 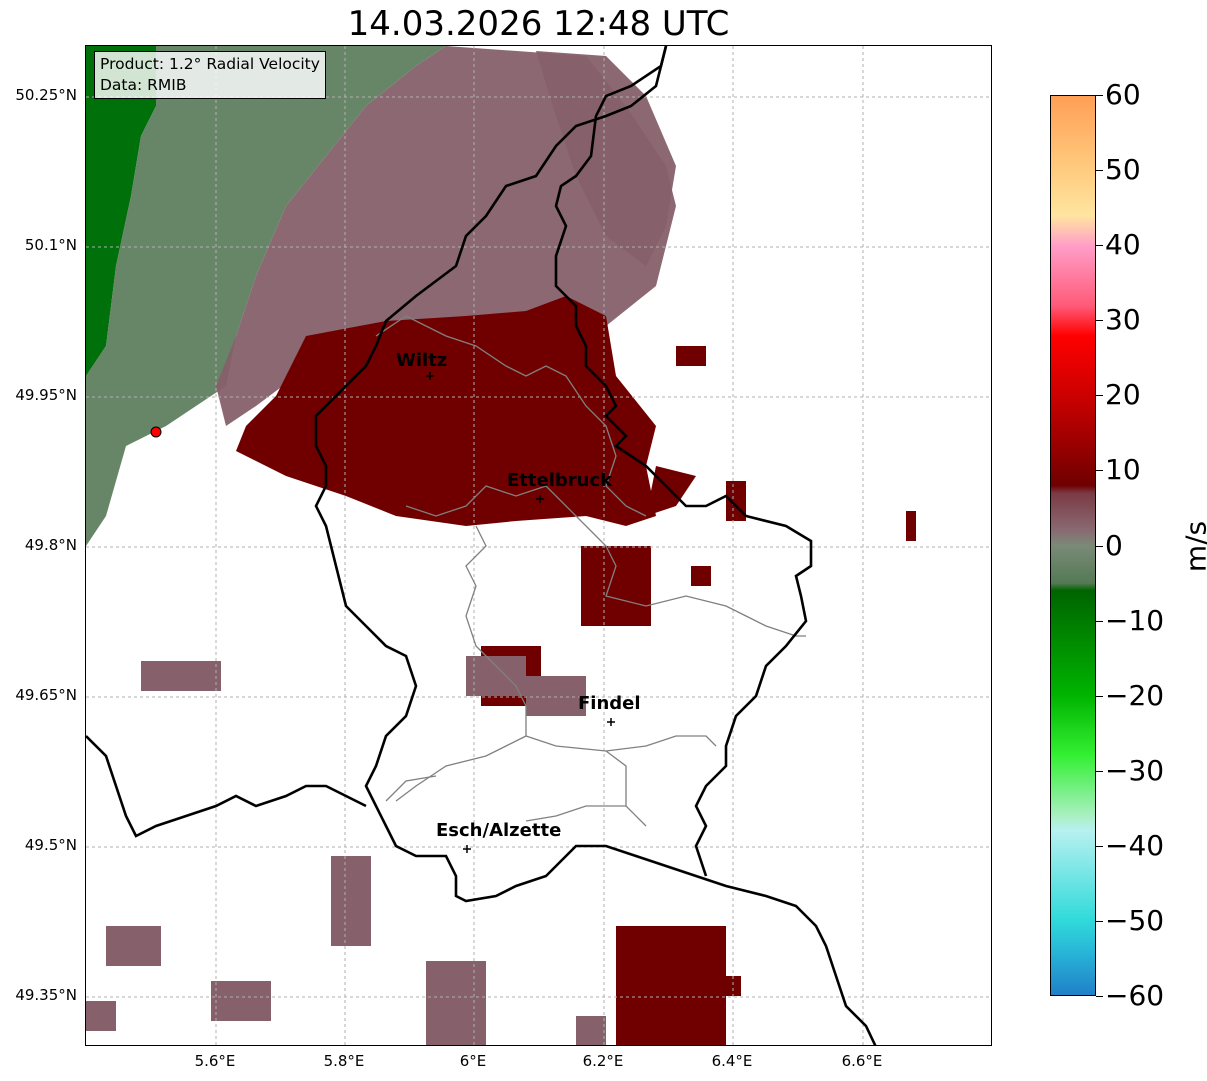 I want to click on lon-tick-label: 6.6°E, so click(x=862, y=1061).